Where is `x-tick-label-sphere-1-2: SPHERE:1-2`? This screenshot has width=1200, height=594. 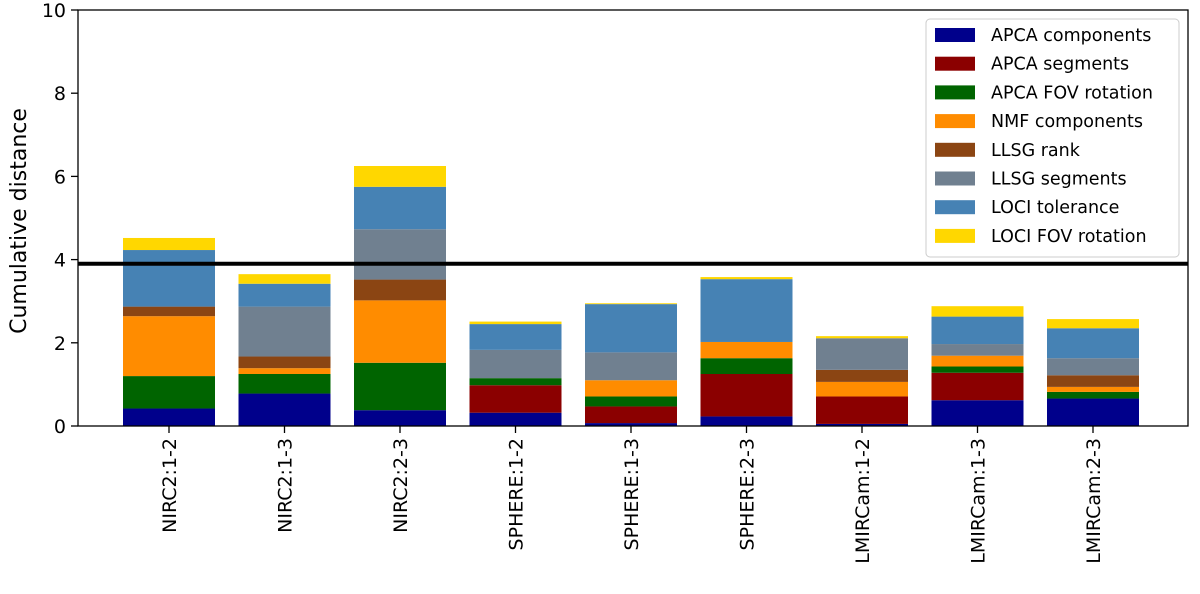 x-tick-label-sphere-1-2: SPHERE:1-2 is located at coordinates (517, 494).